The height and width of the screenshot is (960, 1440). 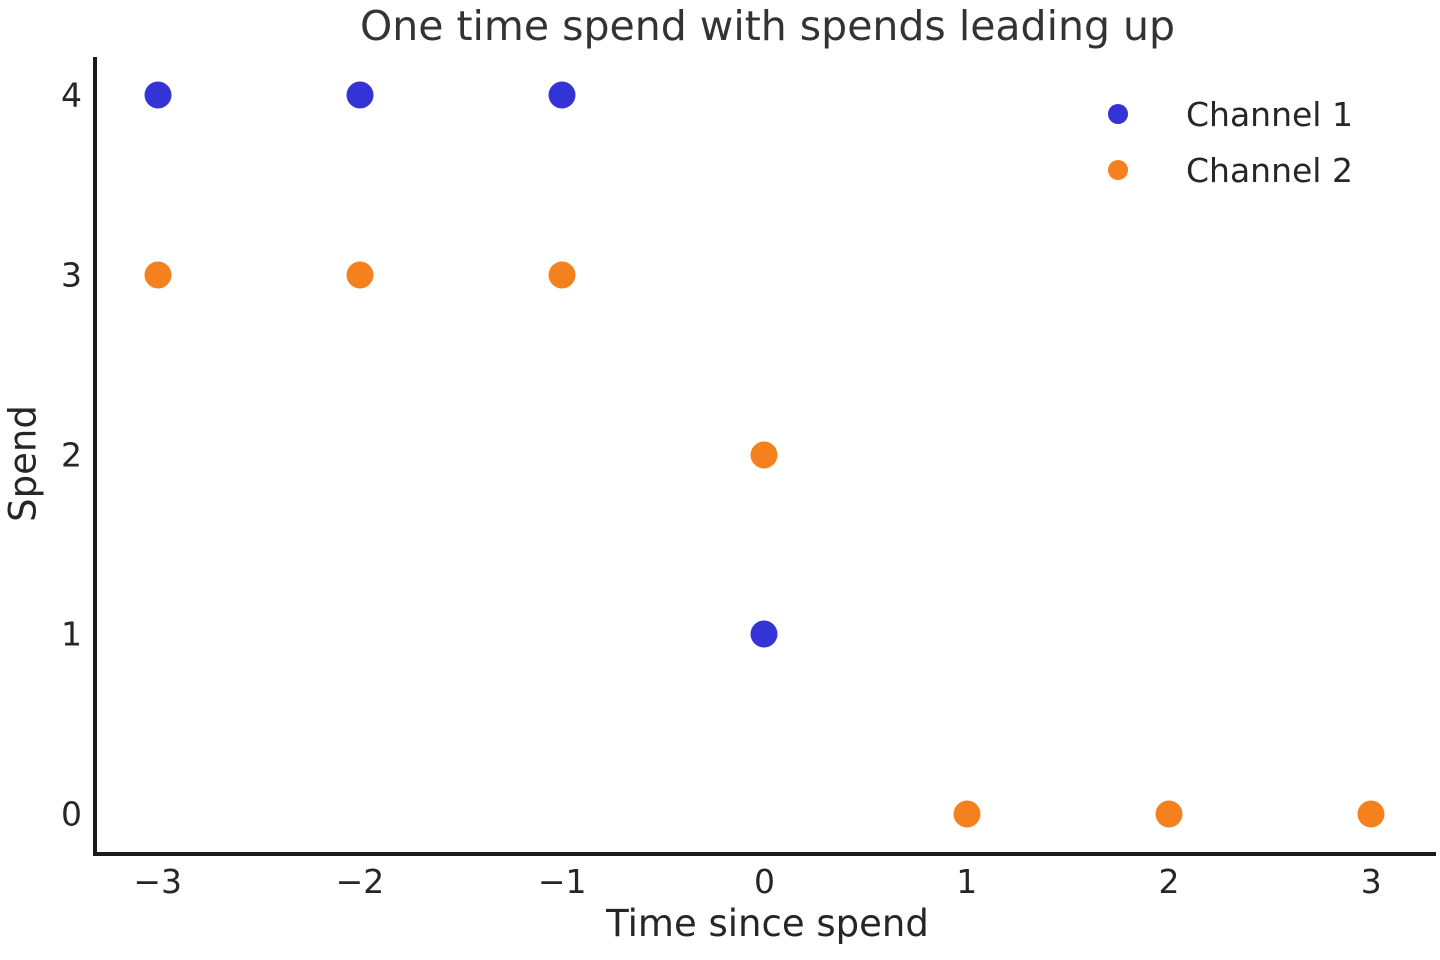 I want to click on x-axis-label: Time since spend, so click(x=767, y=923).